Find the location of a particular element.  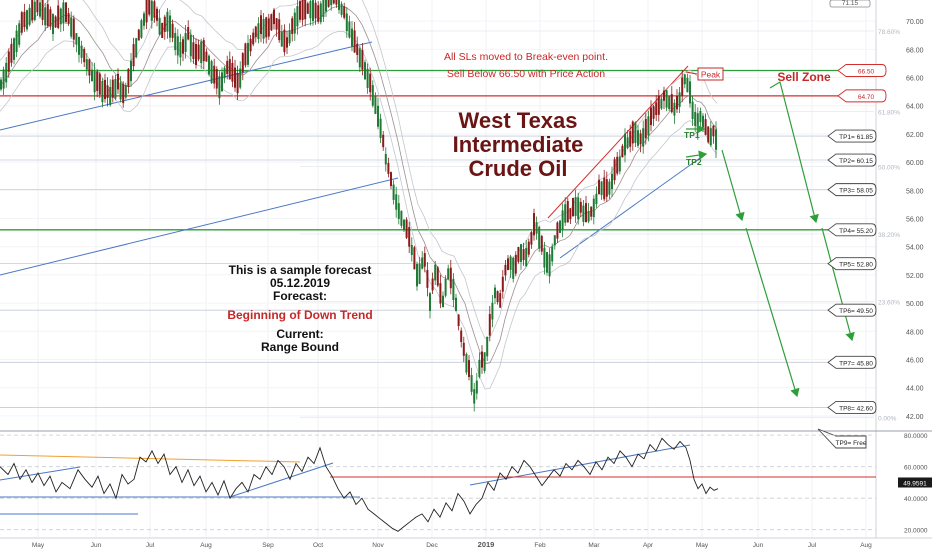

tp-label: TP8= 42.60 is located at coordinates (856, 408).